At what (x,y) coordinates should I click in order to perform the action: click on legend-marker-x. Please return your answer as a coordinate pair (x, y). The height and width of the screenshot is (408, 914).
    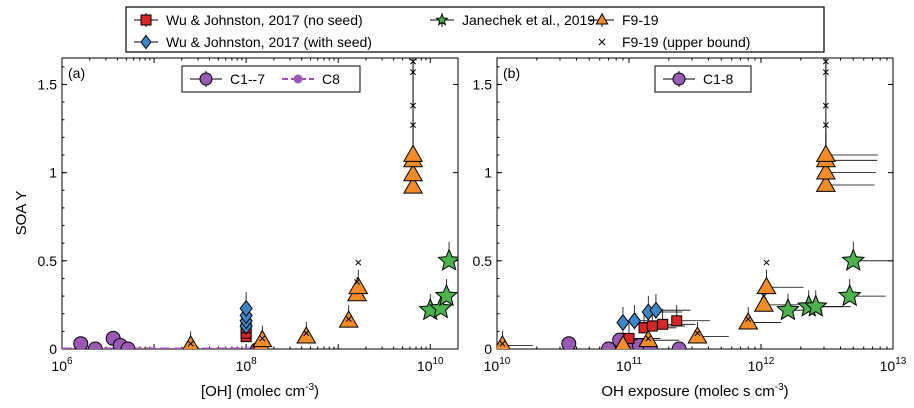
    Looking at the image, I should click on (602, 42).